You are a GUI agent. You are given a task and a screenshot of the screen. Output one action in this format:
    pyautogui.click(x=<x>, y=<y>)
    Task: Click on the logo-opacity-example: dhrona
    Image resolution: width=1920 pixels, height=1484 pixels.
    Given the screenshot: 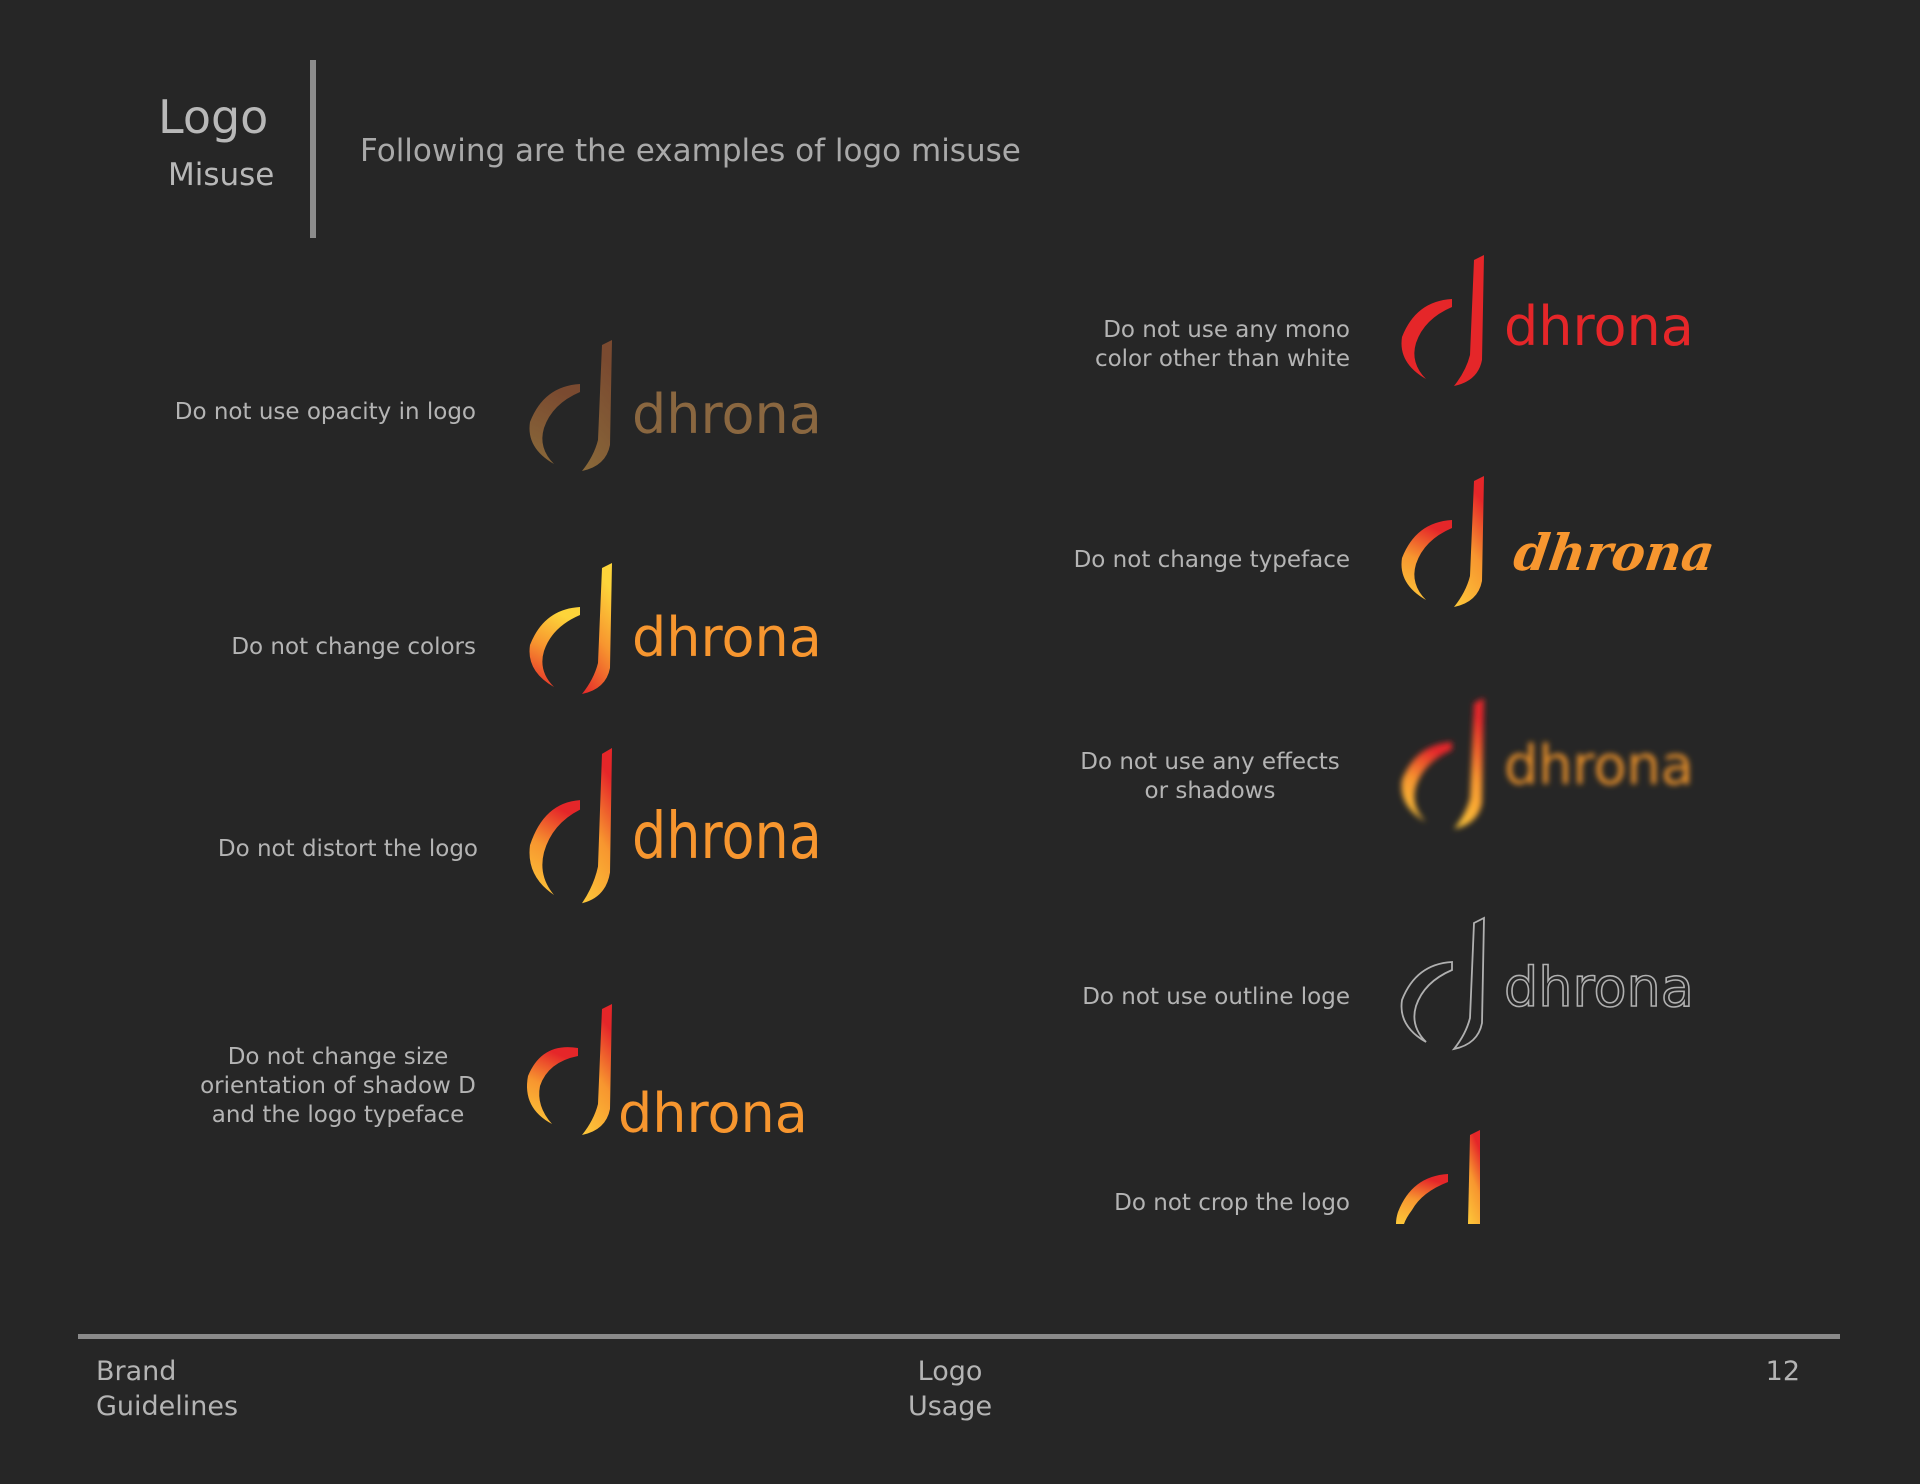 What is the action you would take?
    pyautogui.click(x=675, y=405)
    